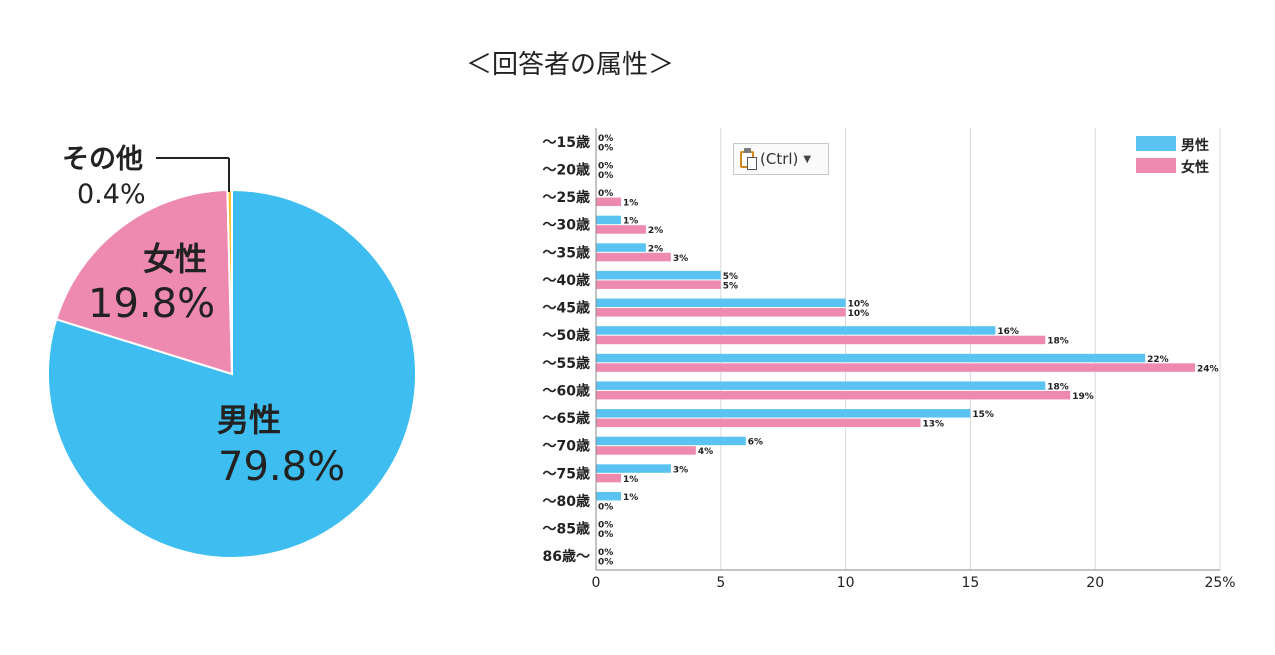 Image resolution: width=1275 pixels, height=655 pixels. What do you see at coordinates (655, 249) in the screenshot?
I see `data-label-male-4: 2%` at bounding box center [655, 249].